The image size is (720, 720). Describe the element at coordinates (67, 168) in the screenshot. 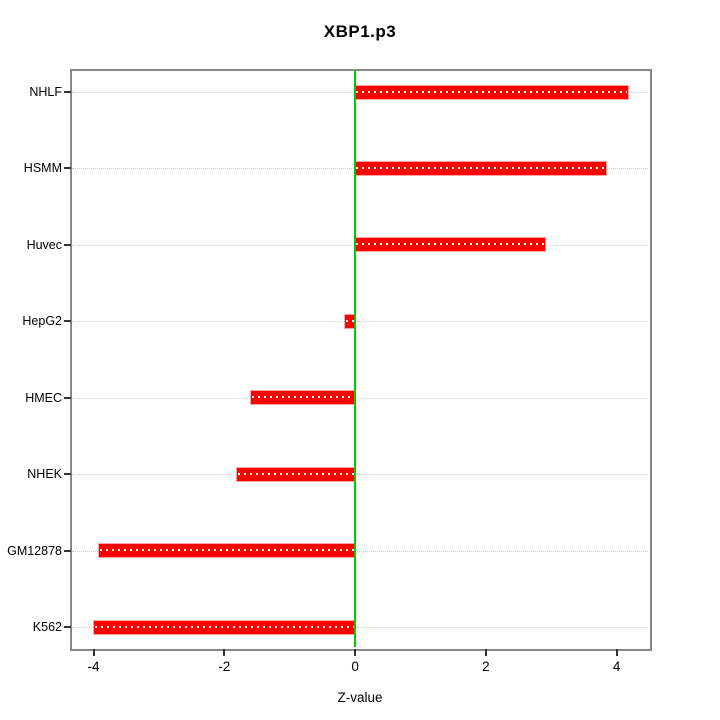

I see `y-tick-hsmm` at that location.